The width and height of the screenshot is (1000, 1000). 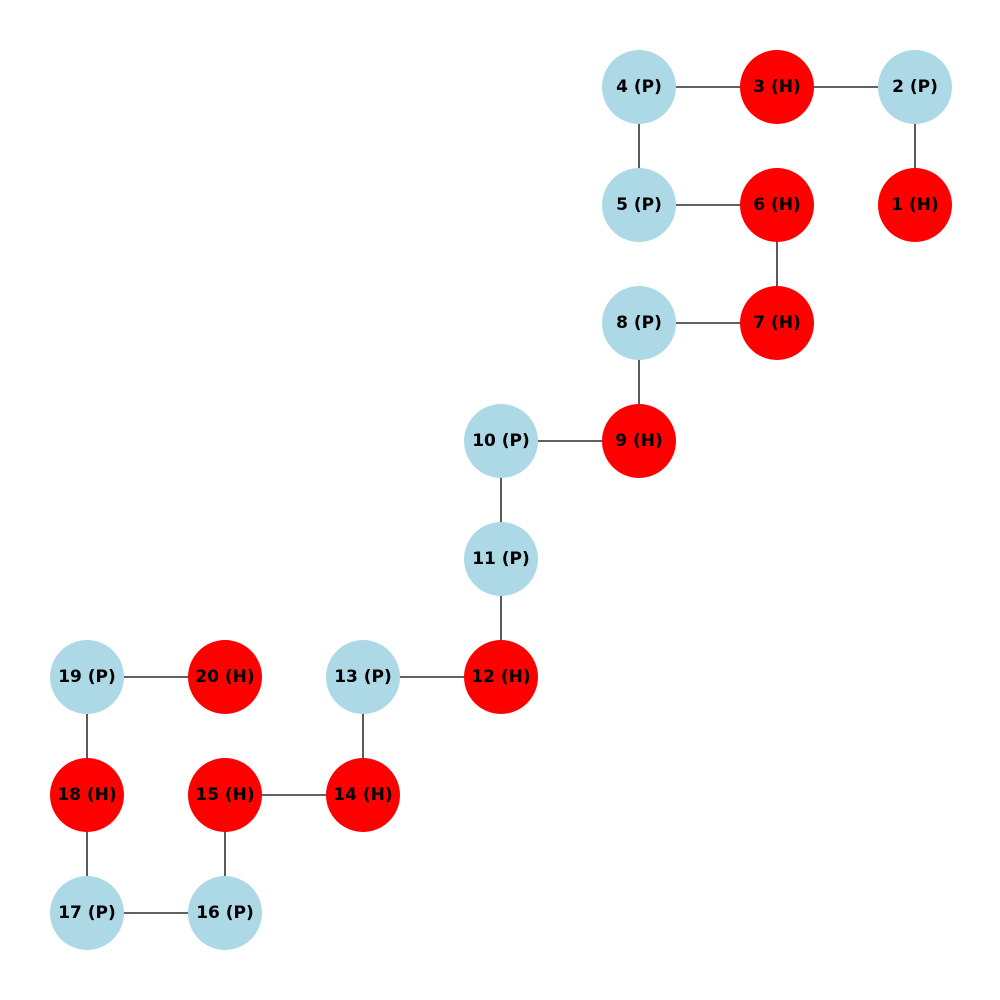 I want to click on residue-label: 6 (H), so click(x=777, y=205).